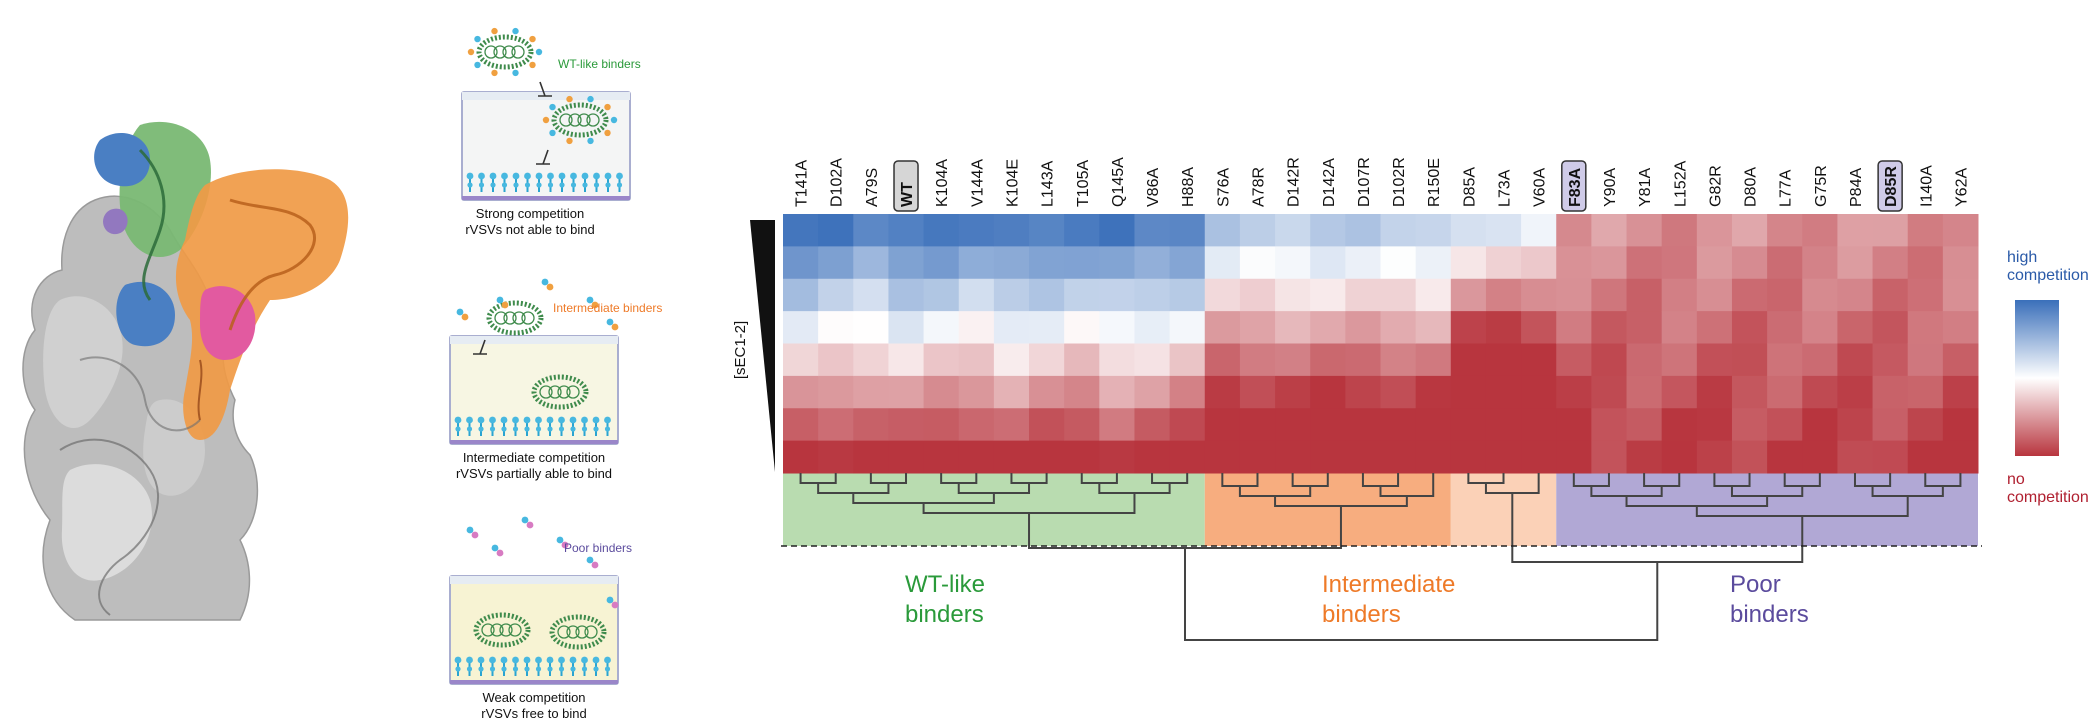 The height and width of the screenshot is (721, 2096). What do you see at coordinates (1926, 186) in the screenshot?
I see `column-label: I140A` at bounding box center [1926, 186].